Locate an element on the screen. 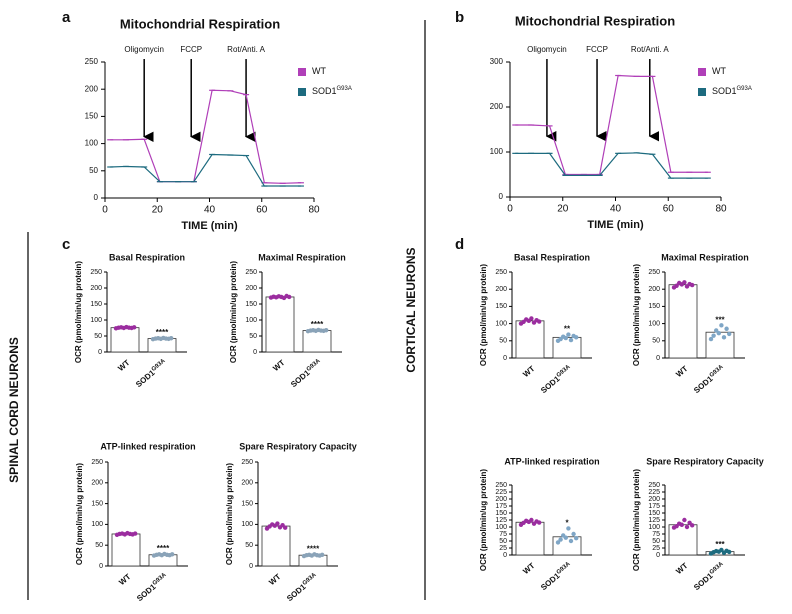  x-tick-label: 40 is located at coordinates (616, 209).